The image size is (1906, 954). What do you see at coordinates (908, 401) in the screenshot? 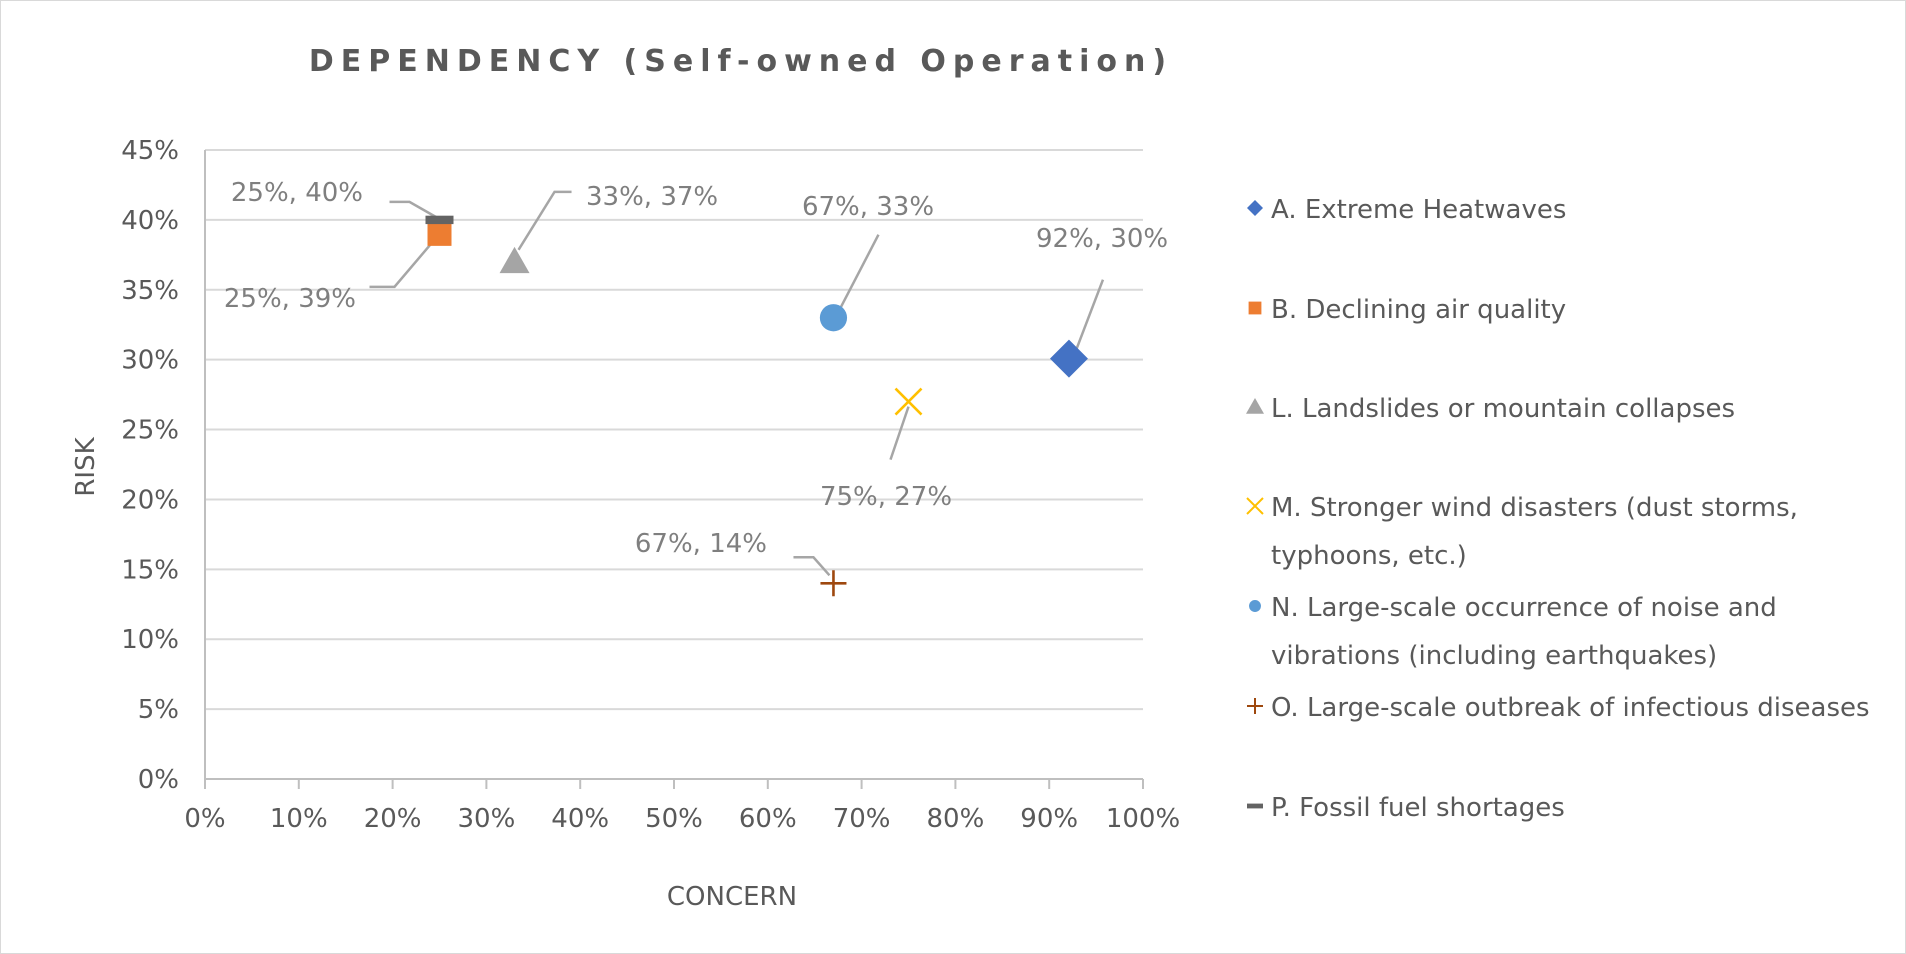
I see `data-point-x` at bounding box center [908, 401].